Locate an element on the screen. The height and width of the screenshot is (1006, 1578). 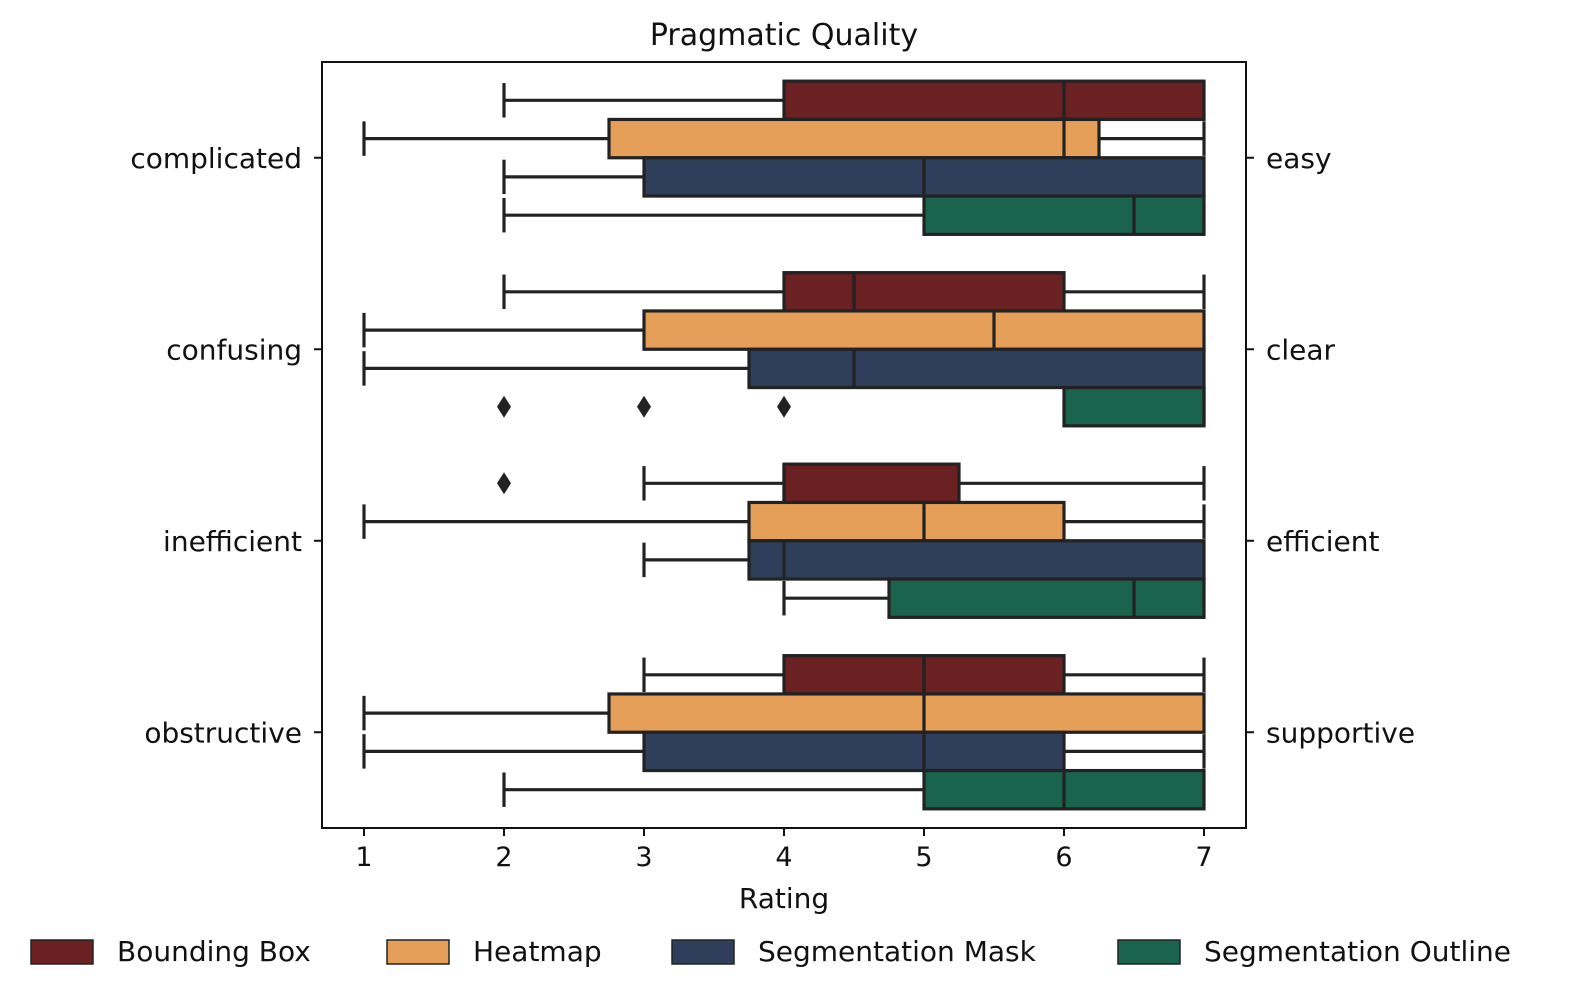
y-tick-label-left: complicated is located at coordinates (216, 158).